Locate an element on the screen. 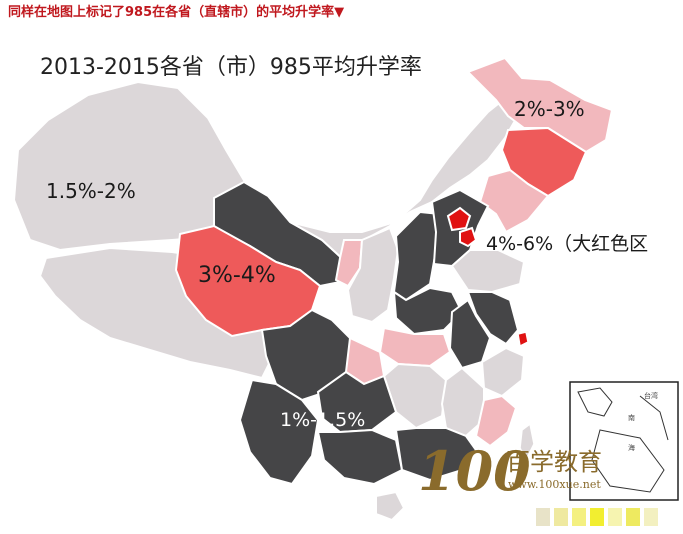  region-zhejiang is located at coordinates (503, 372).